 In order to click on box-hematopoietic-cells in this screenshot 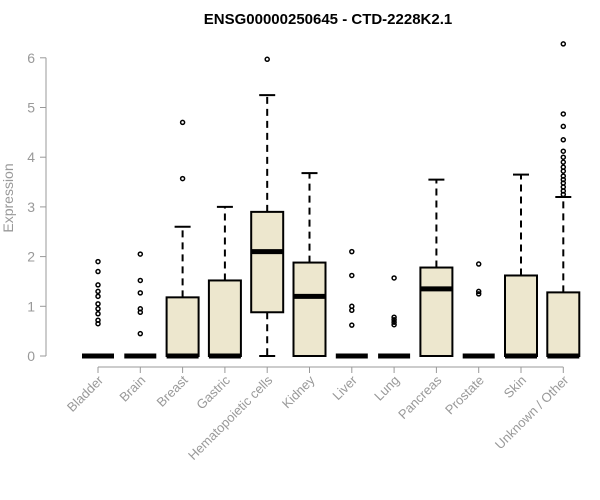, I will do `click(267, 206)`.